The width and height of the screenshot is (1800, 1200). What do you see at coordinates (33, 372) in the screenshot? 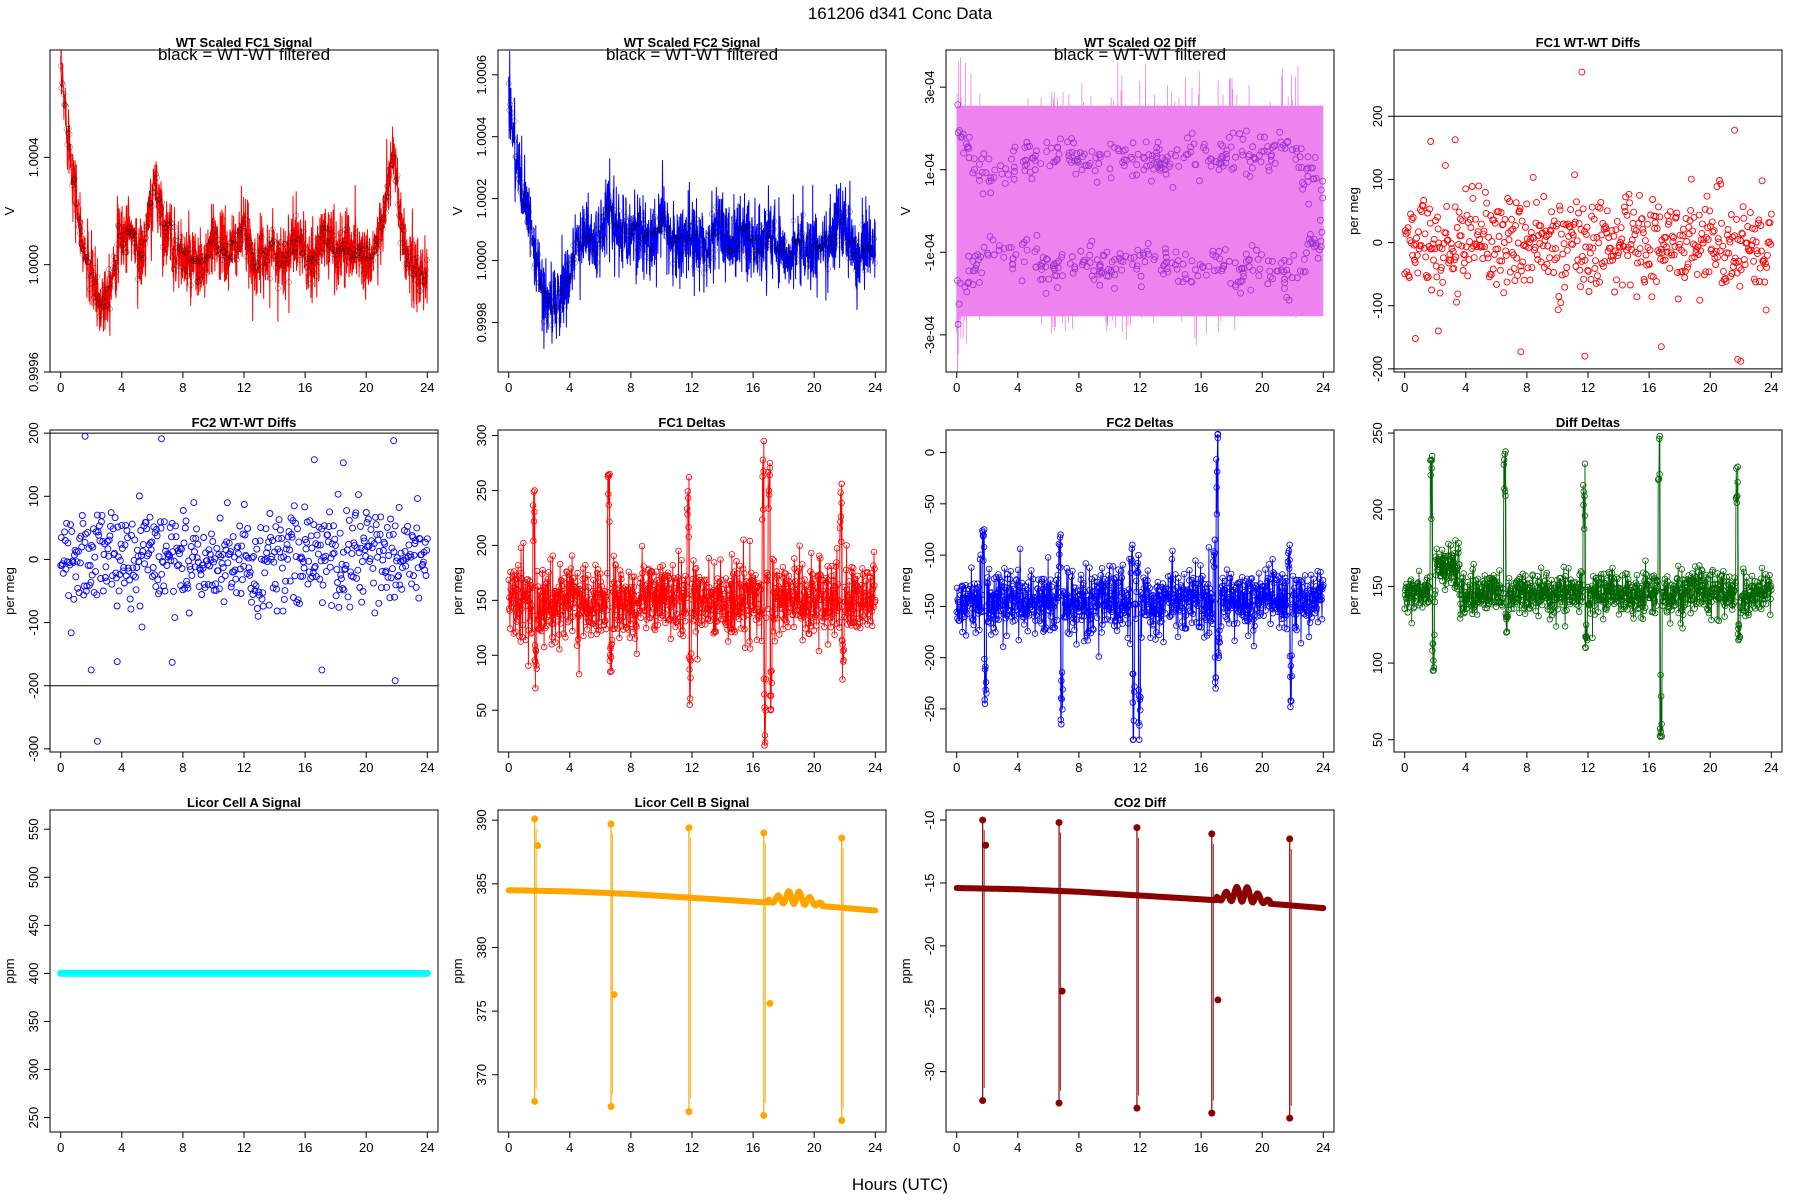
I see `y-tick-label: 0.9996` at bounding box center [33, 372].